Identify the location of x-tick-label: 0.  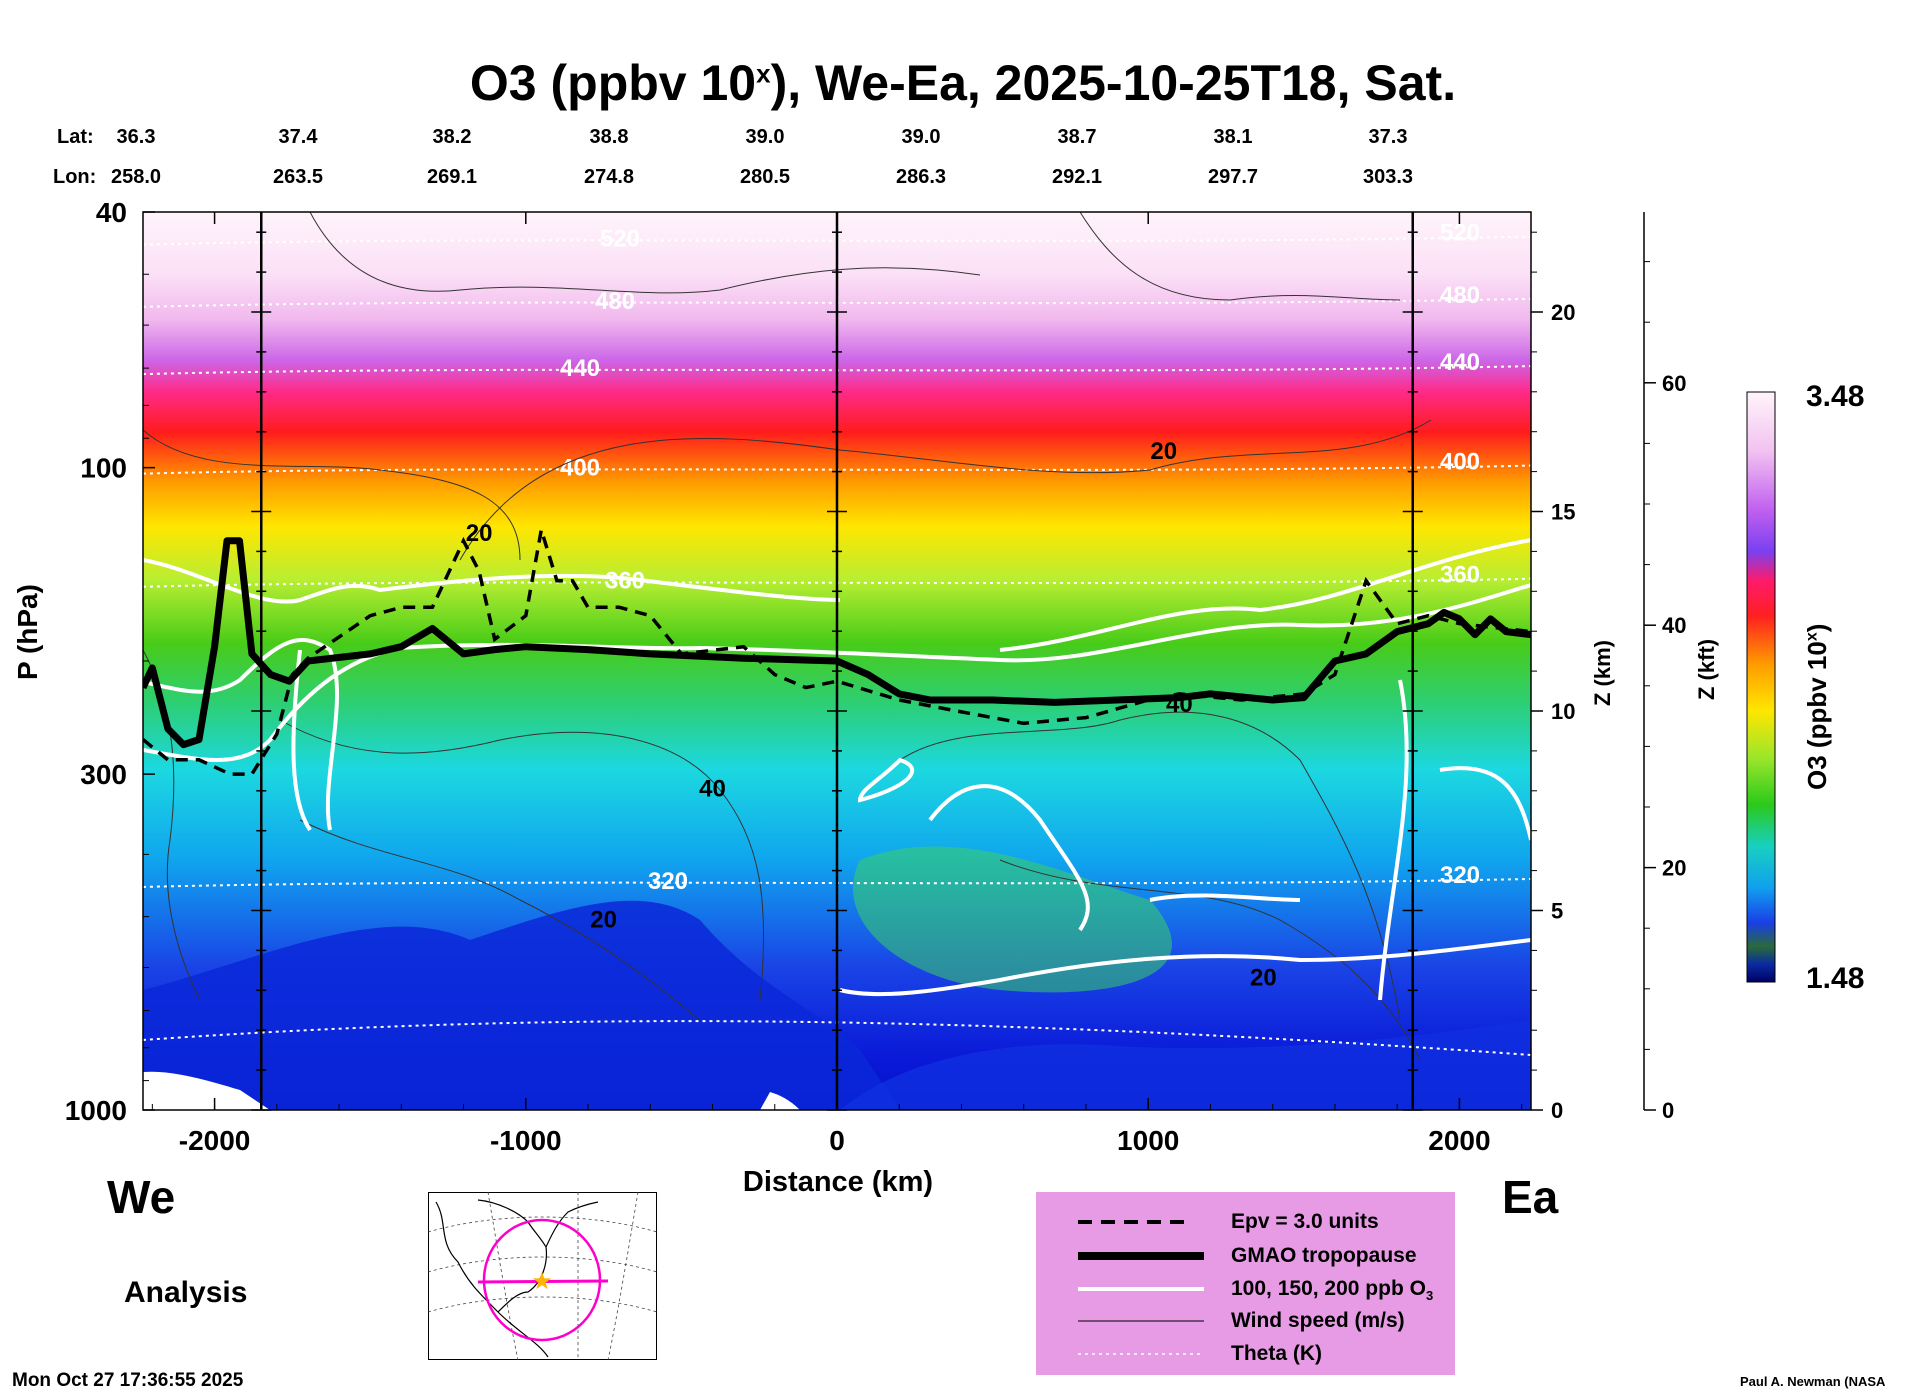
(837, 1140).